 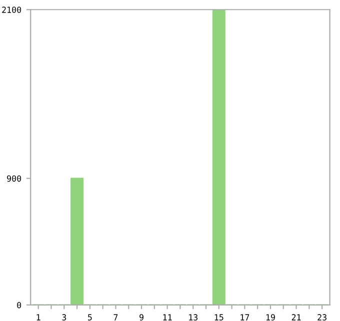 I want to click on y-tick-label: 900, so click(x=14, y=178).